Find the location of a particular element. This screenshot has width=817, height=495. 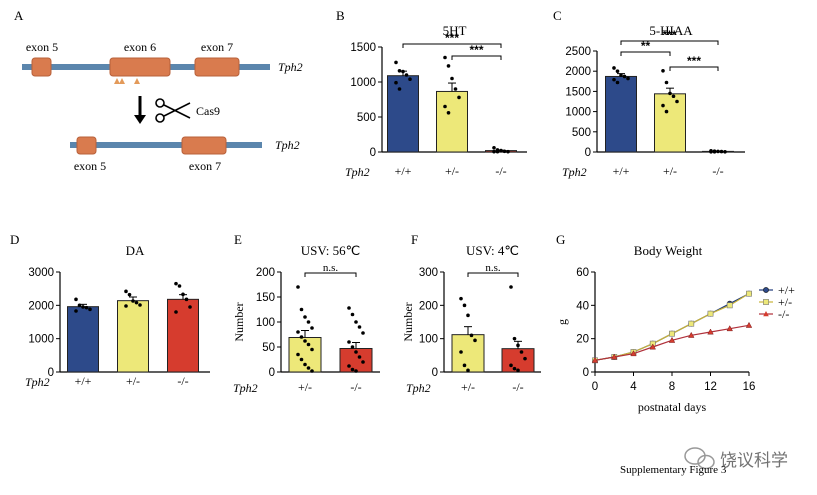

y-tick-label: 20 is located at coordinates (582, 340).